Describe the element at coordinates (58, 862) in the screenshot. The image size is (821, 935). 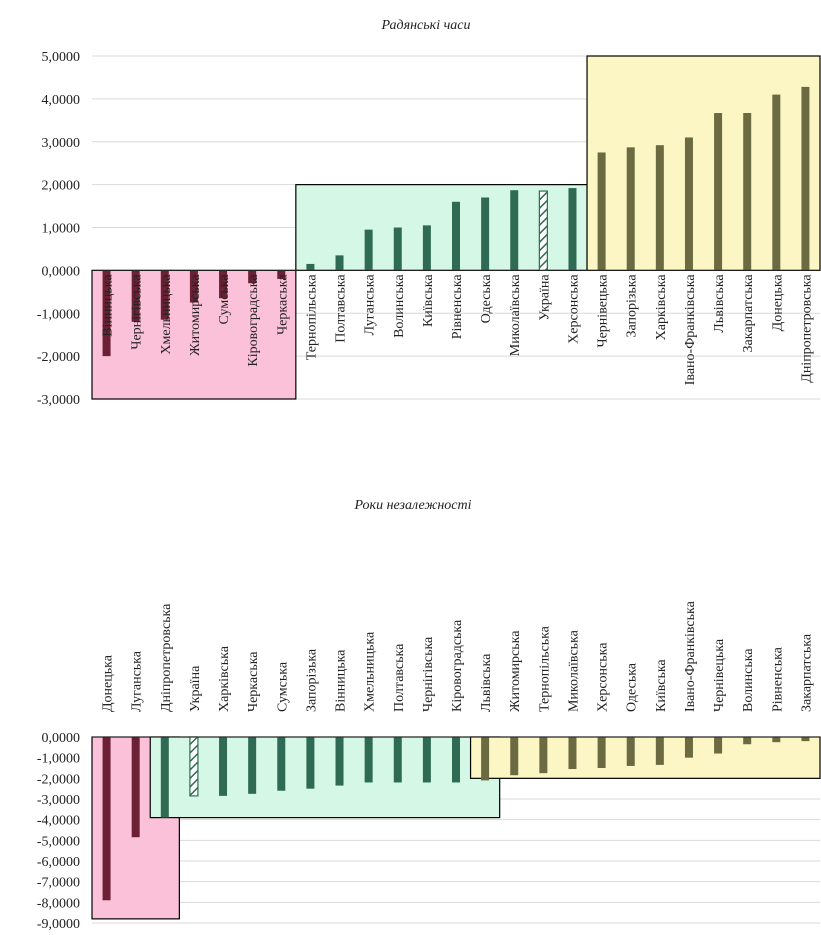
I see `y-tick-label: -6,0000` at that location.